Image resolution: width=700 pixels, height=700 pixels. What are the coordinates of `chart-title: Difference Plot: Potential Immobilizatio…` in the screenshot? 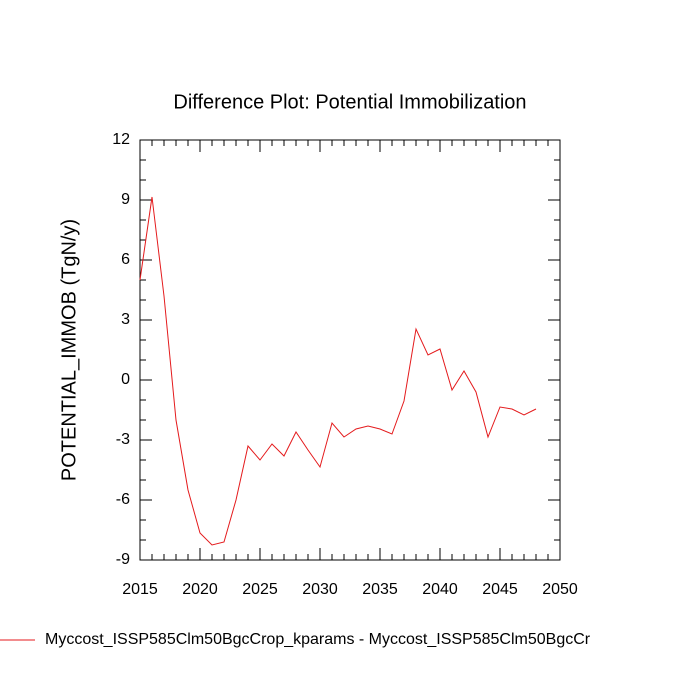 It's located at (349, 102).